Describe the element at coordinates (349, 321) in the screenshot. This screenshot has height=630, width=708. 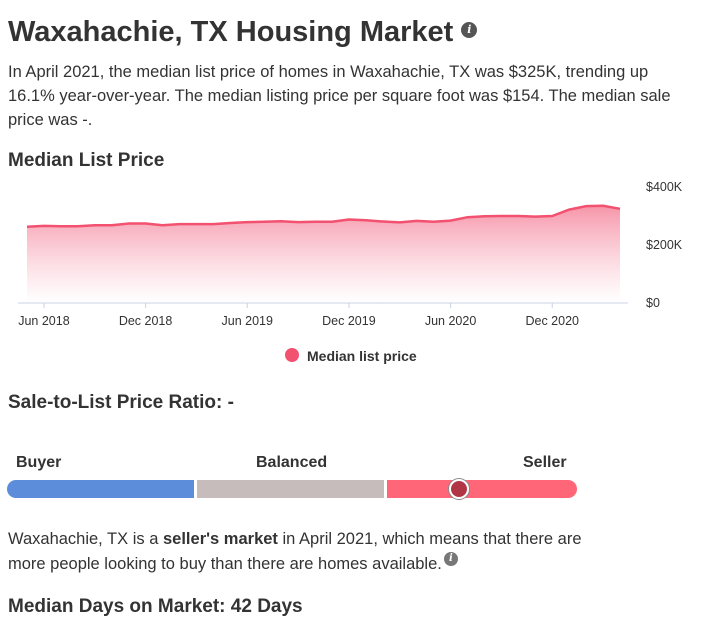
I see `x-tick-label: Dec 2019` at that location.